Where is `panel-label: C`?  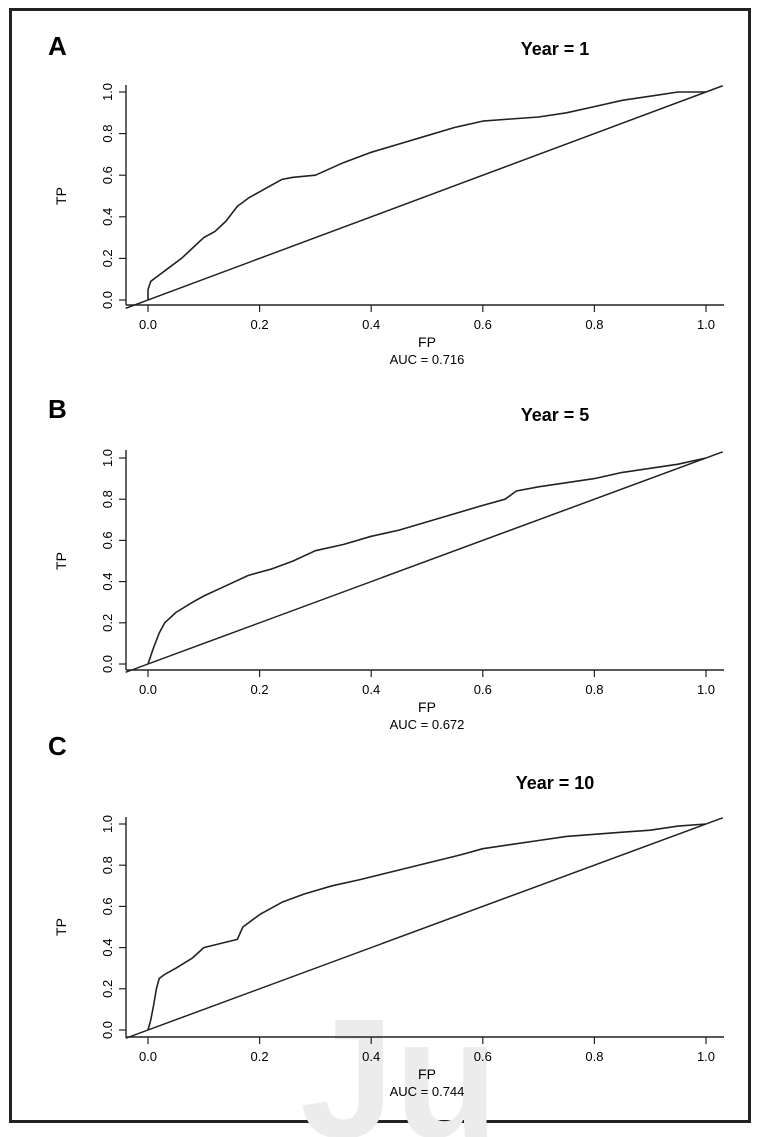
panel-label: C is located at coordinates (57, 746).